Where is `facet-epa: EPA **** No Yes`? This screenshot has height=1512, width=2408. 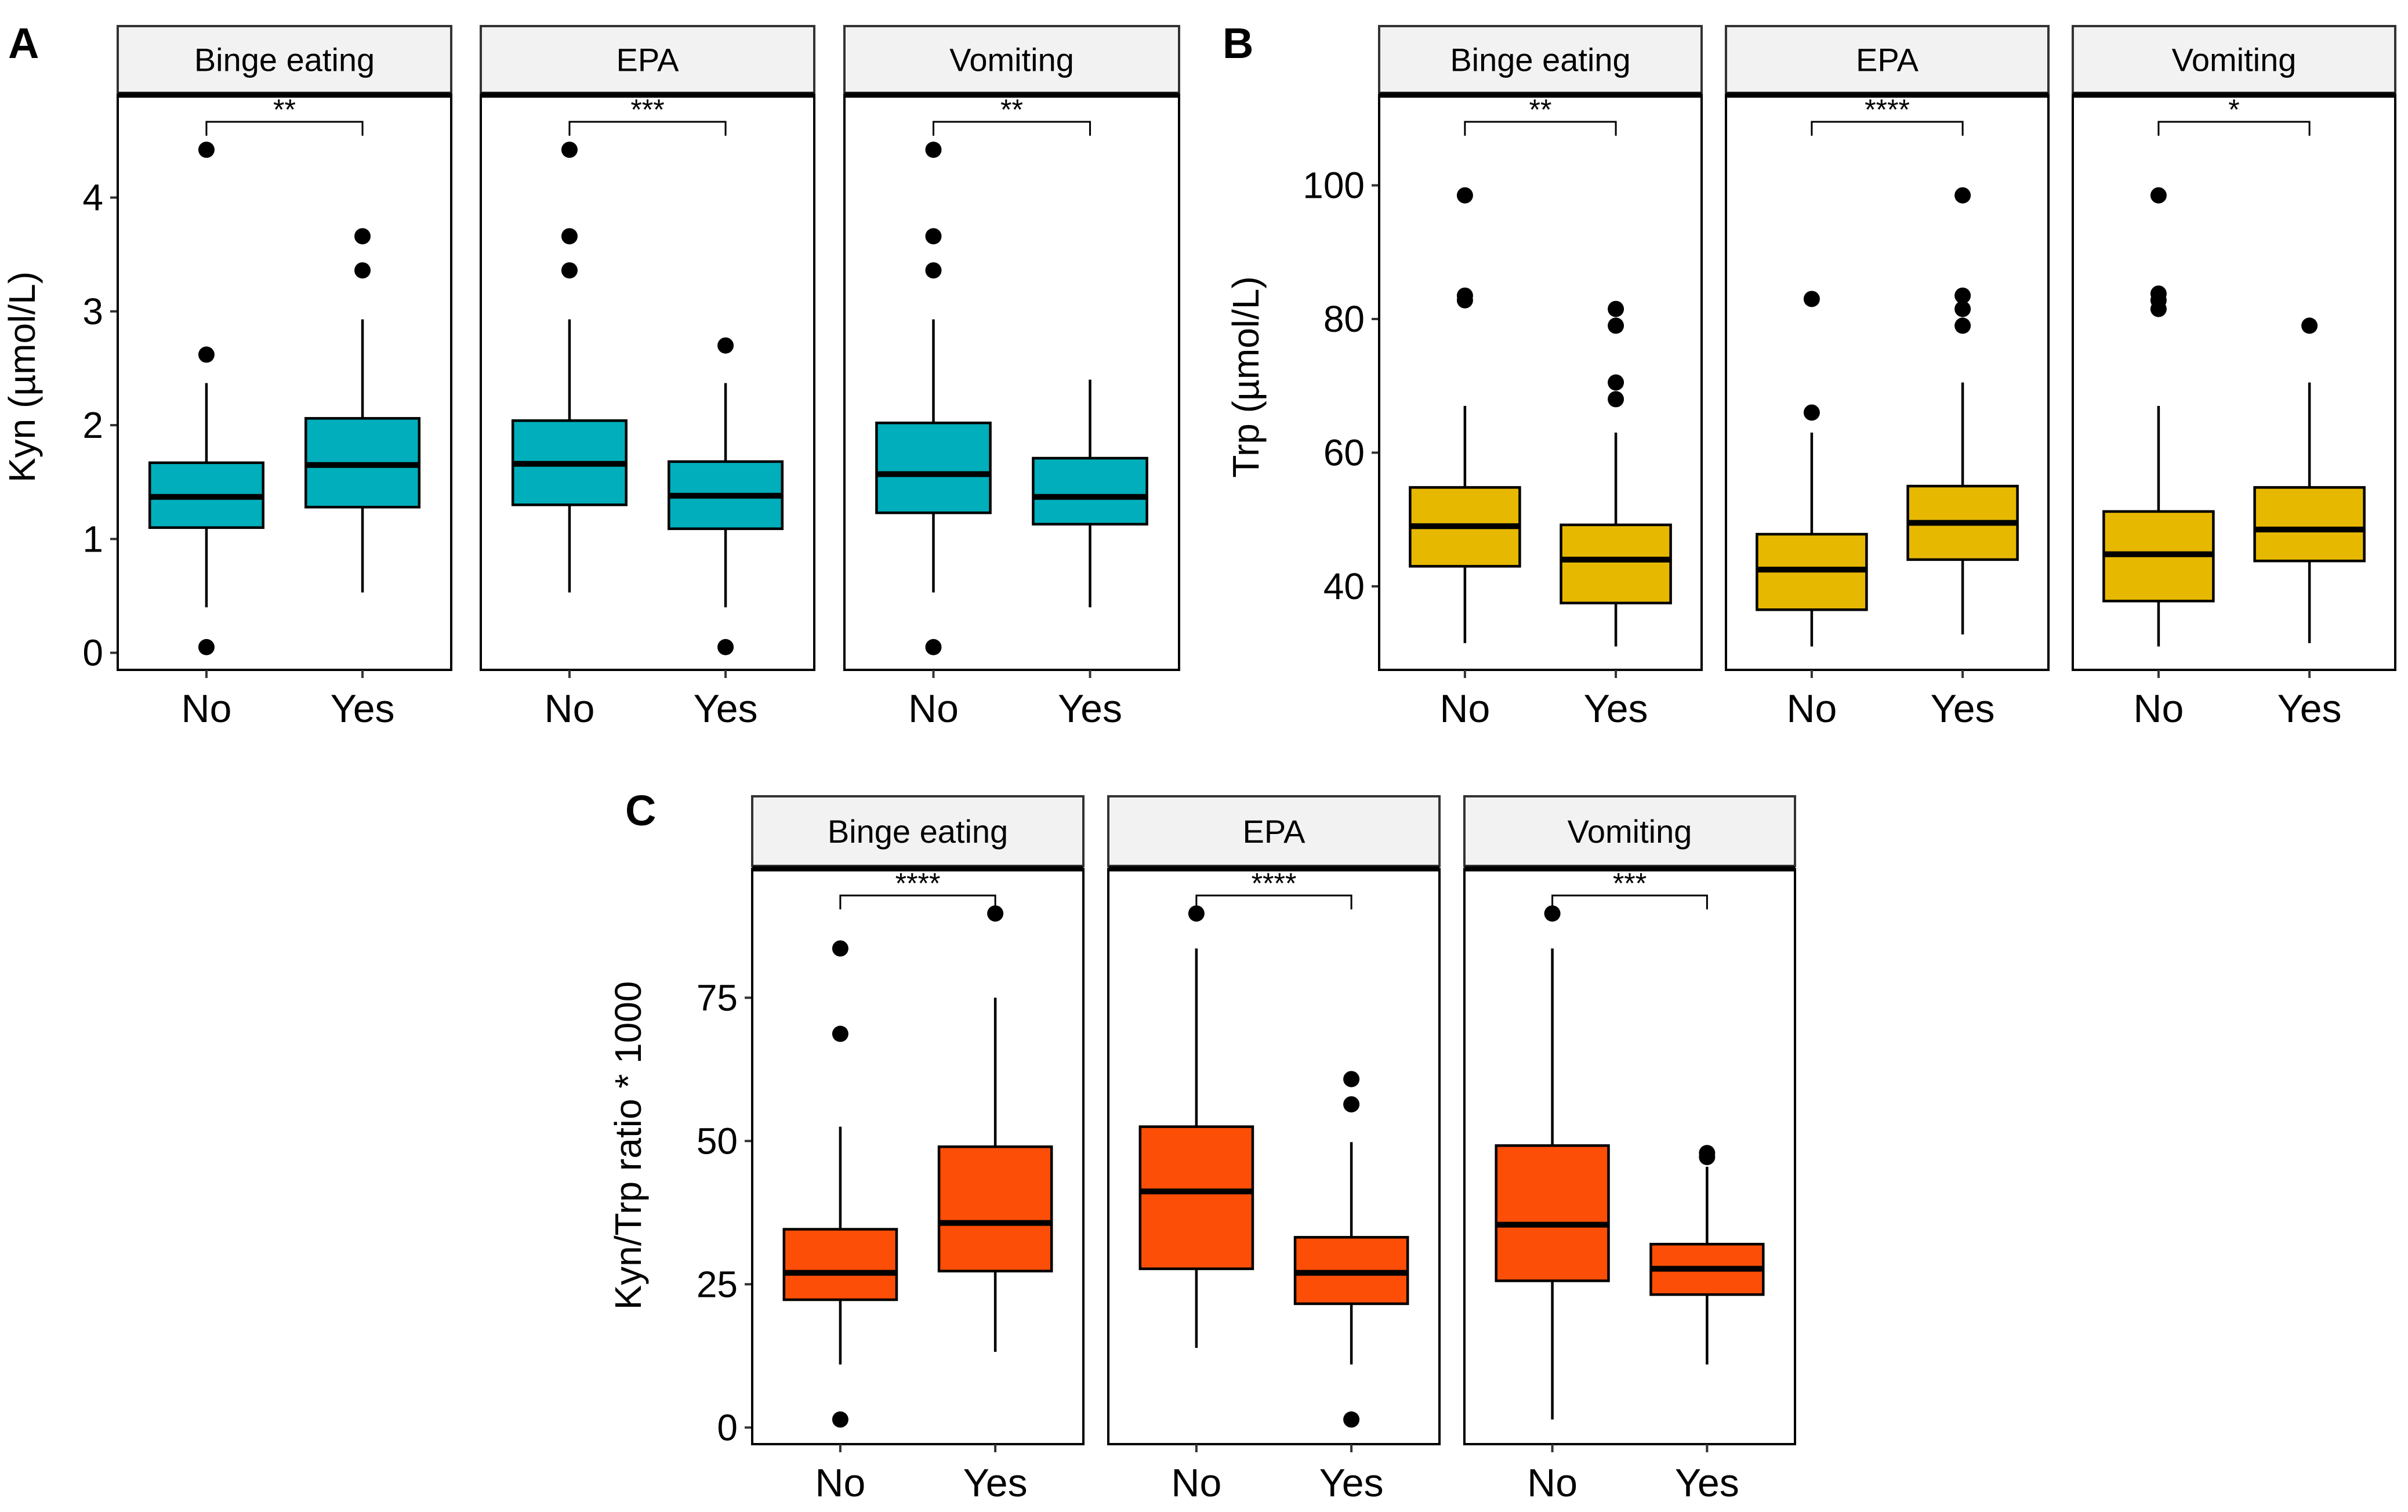
facet-epa: EPA **** No Yes is located at coordinates (1887, 378).